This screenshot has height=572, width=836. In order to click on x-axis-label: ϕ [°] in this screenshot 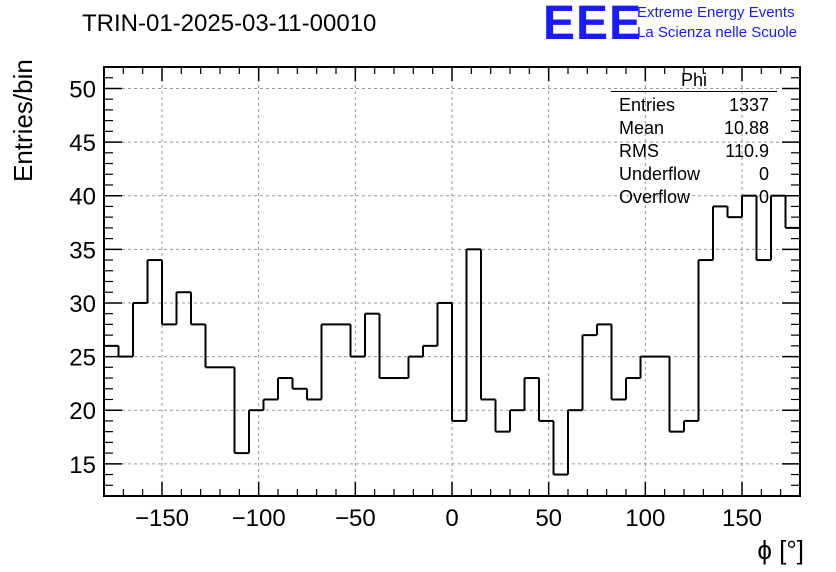, I will do `click(780, 550)`.